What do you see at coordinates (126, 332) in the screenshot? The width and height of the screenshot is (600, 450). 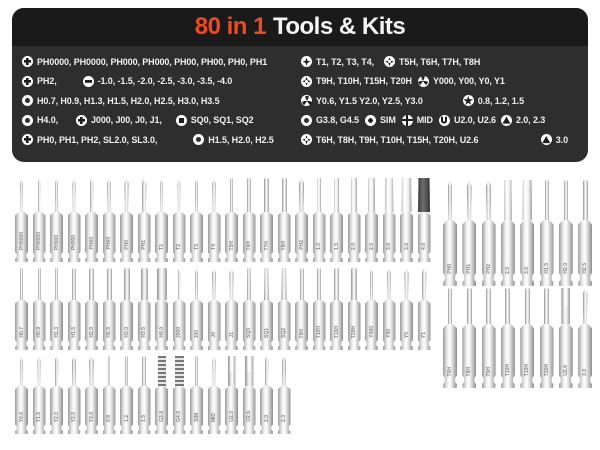 I see `bit-label: H3.0` at bounding box center [126, 332].